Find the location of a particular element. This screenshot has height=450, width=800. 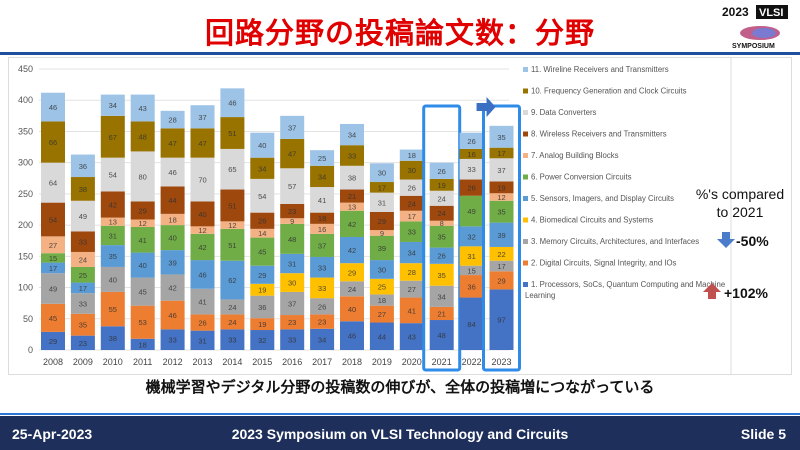

x-tick-label: 2010 is located at coordinates (113, 362).